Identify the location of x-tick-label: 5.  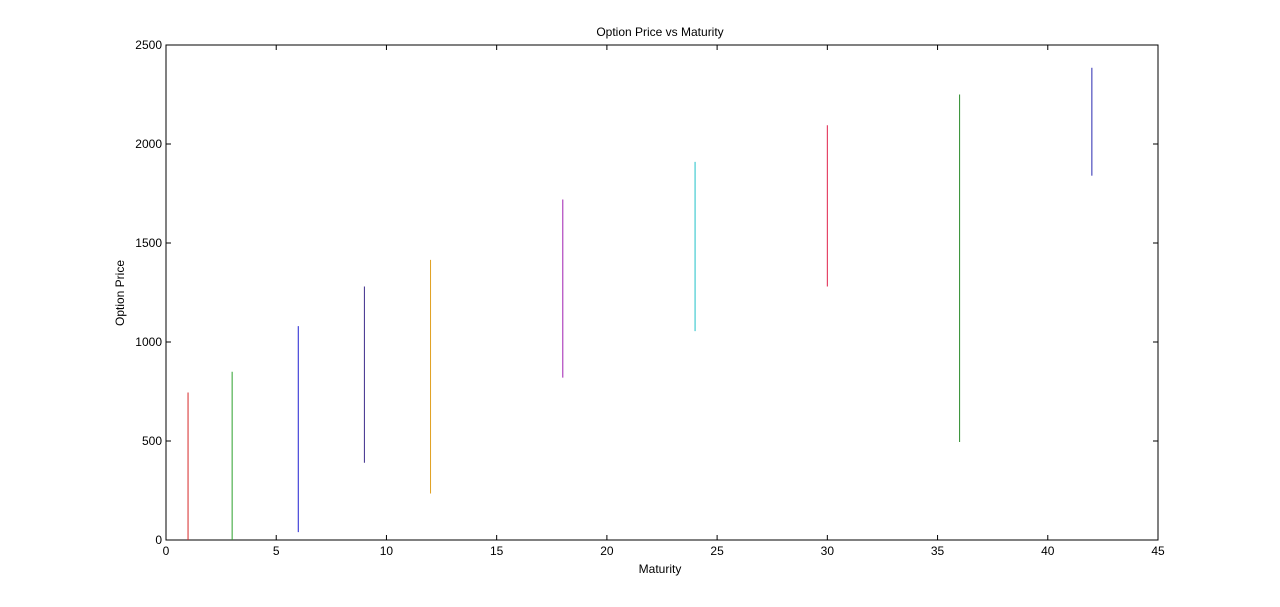
(276, 551).